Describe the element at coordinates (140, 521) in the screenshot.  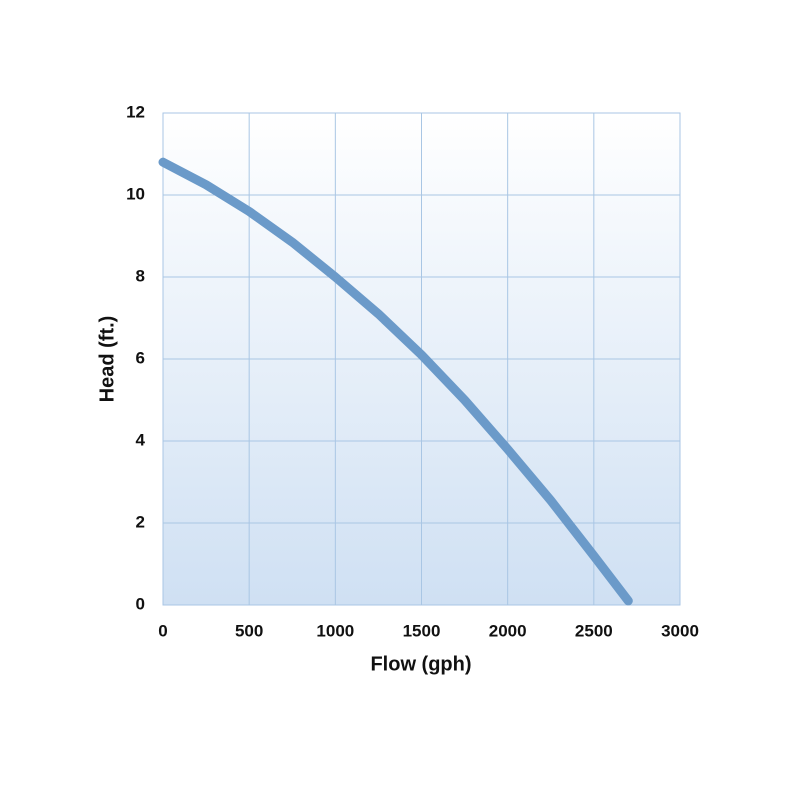
I see `y-tick-label: 2` at that location.